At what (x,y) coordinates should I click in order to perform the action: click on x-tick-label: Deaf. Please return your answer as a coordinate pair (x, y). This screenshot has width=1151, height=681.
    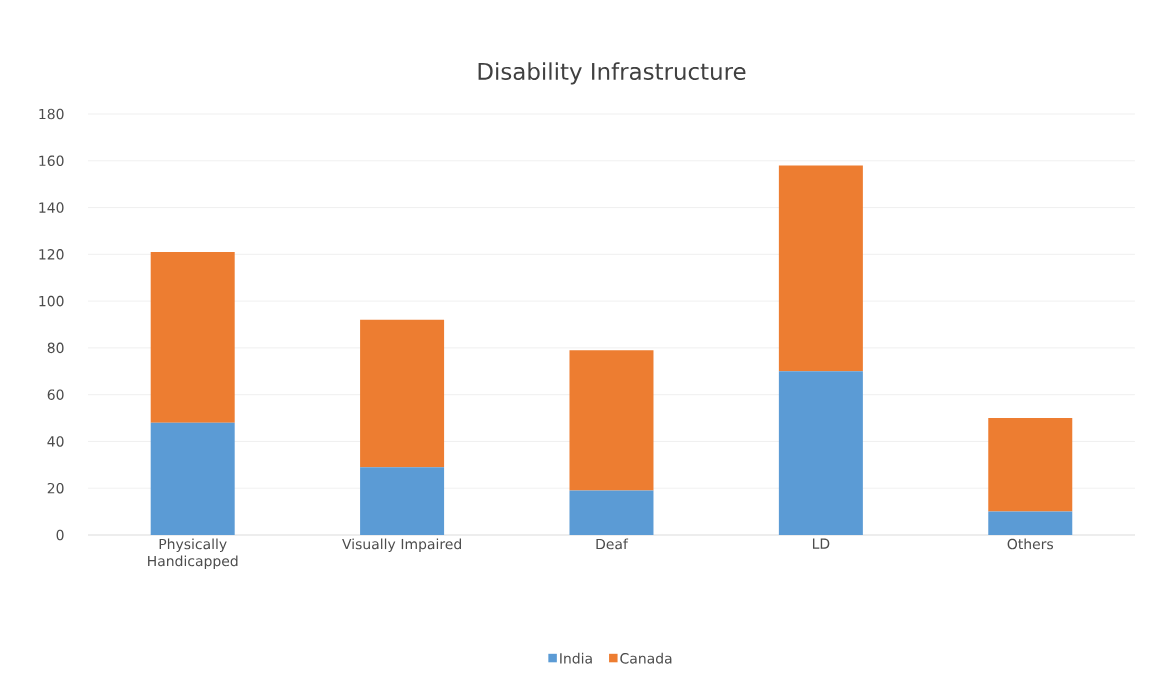
    Looking at the image, I should click on (612, 544).